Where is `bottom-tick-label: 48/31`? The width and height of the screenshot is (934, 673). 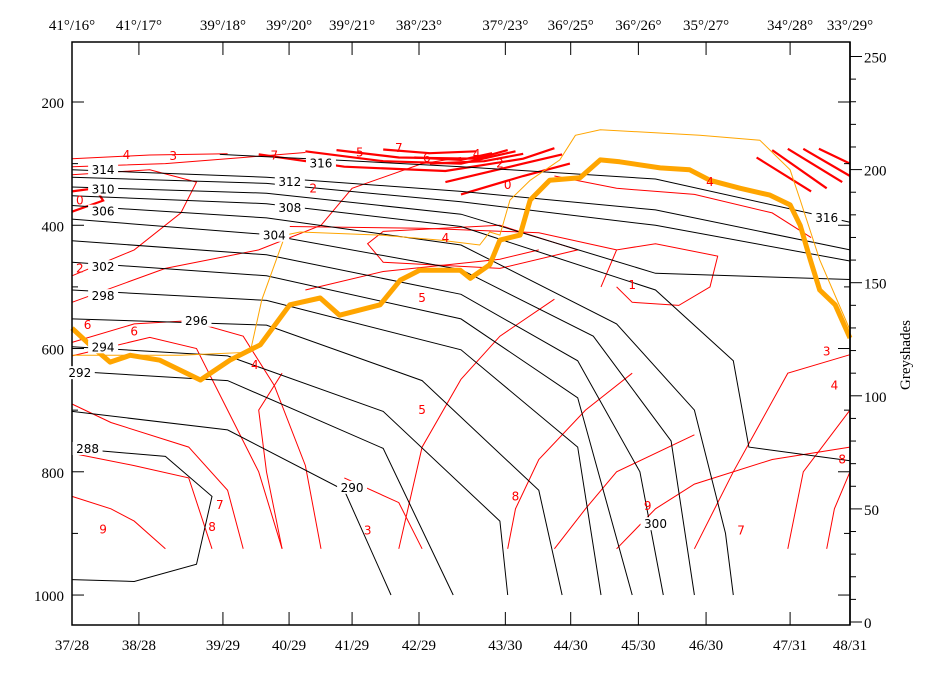 bottom-tick-label: 48/31 is located at coordinates (850, 646).